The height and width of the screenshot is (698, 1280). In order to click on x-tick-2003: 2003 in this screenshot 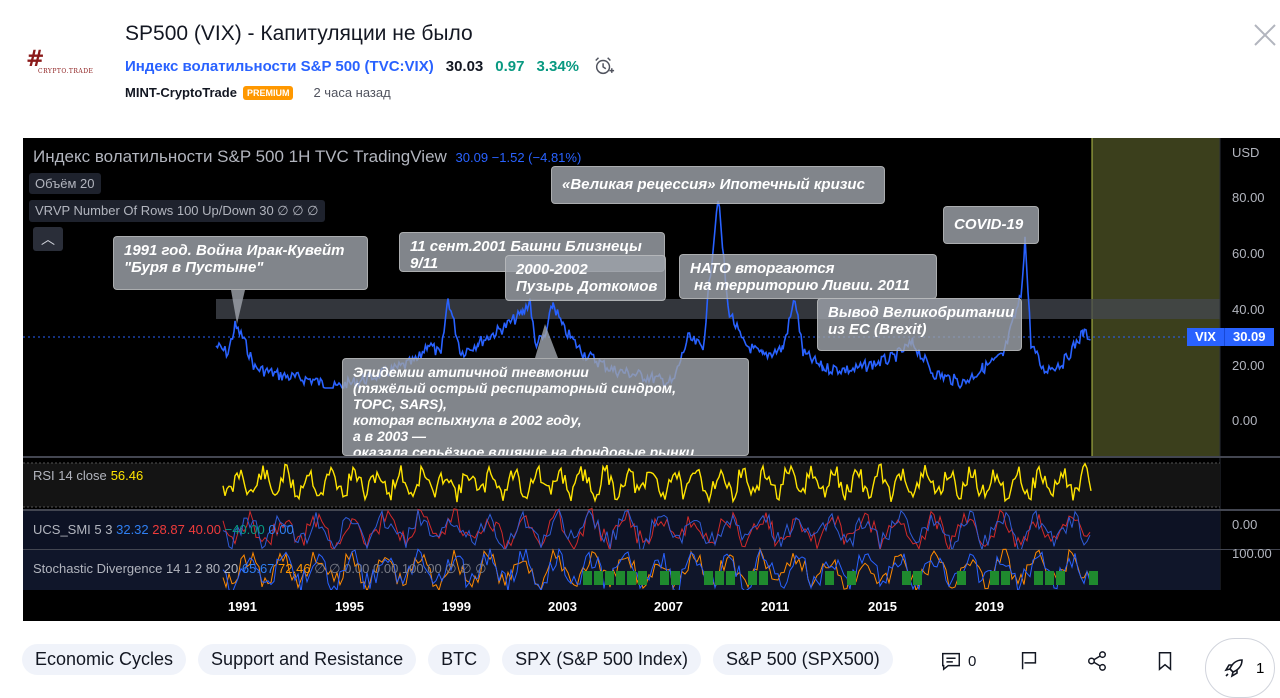, I will do `click(562, 606)`.